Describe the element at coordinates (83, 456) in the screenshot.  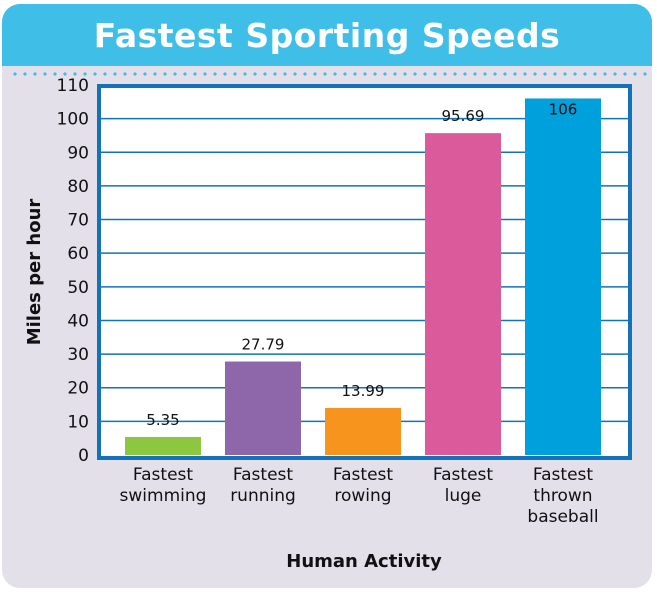
I see `y-tick-label: 0` at that location.